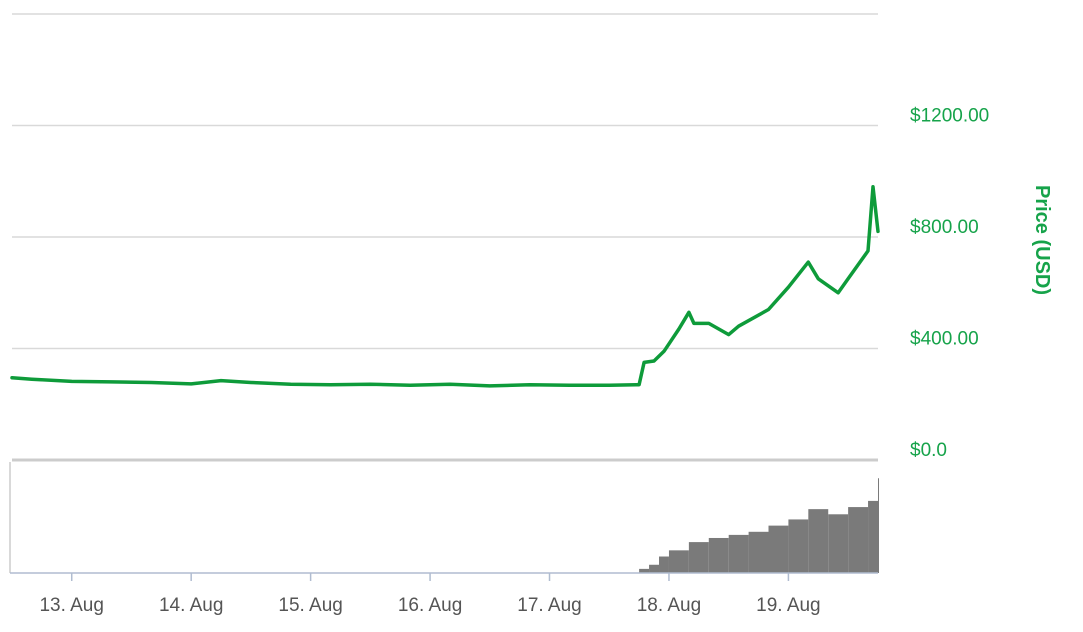 This screenshot has width=1083, height=632. Describe the element at coordinates (549, 605) in the screenshot. I see `x-tick-label: 17. Aug` at that location.